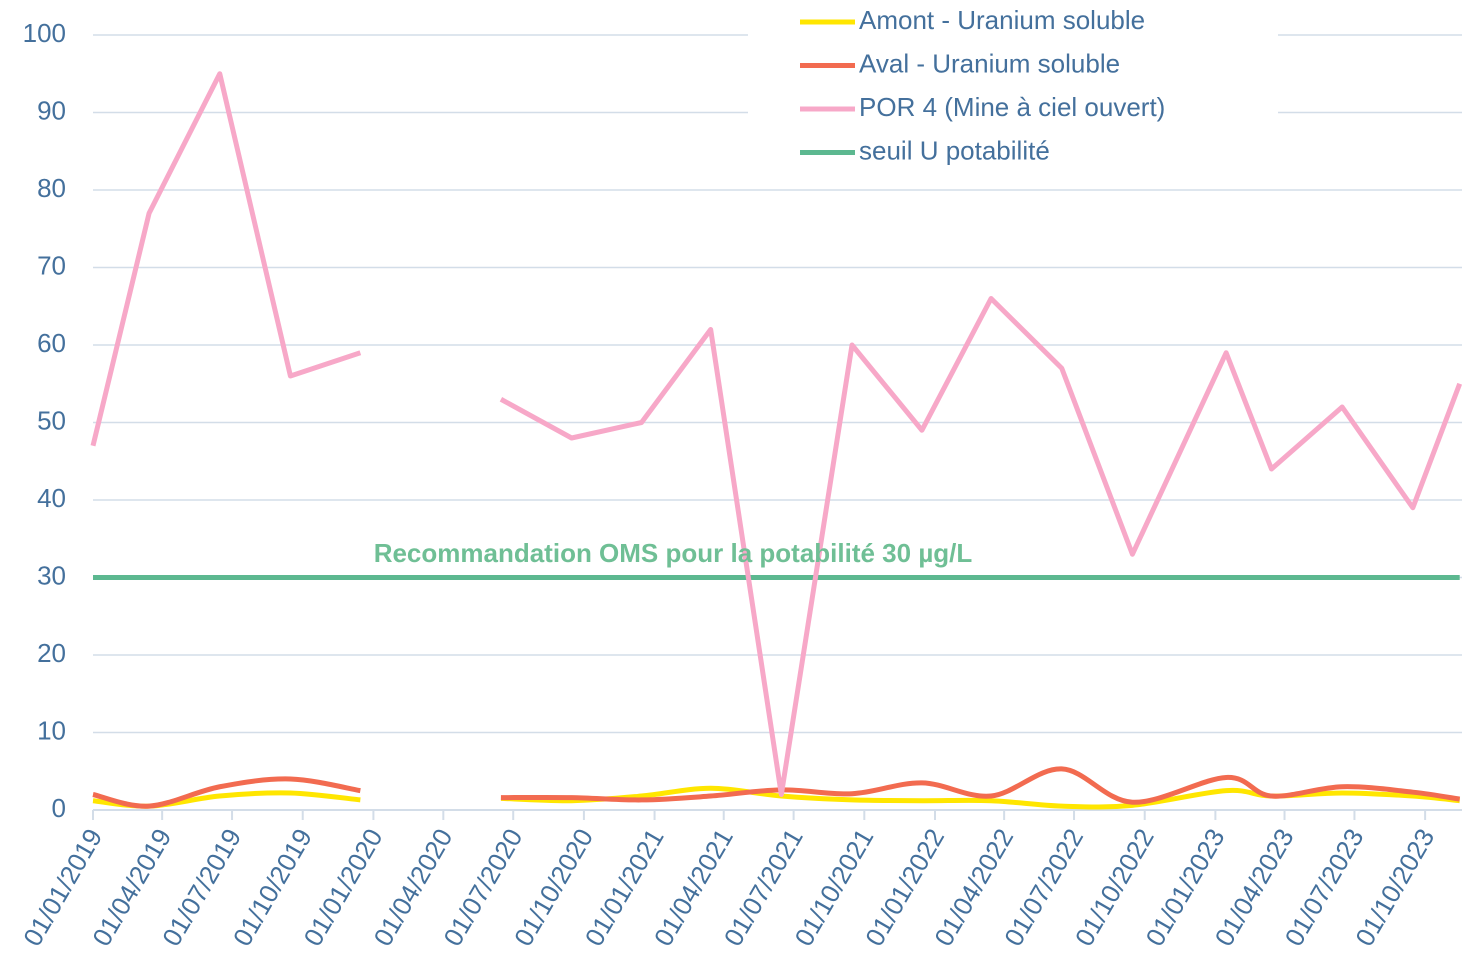 The width and height of the screenshot is (1478, 980). Describe the element at coordinates (954, 150) in the screenshot. I see `legend-label: seuil U potabilité` at that location.